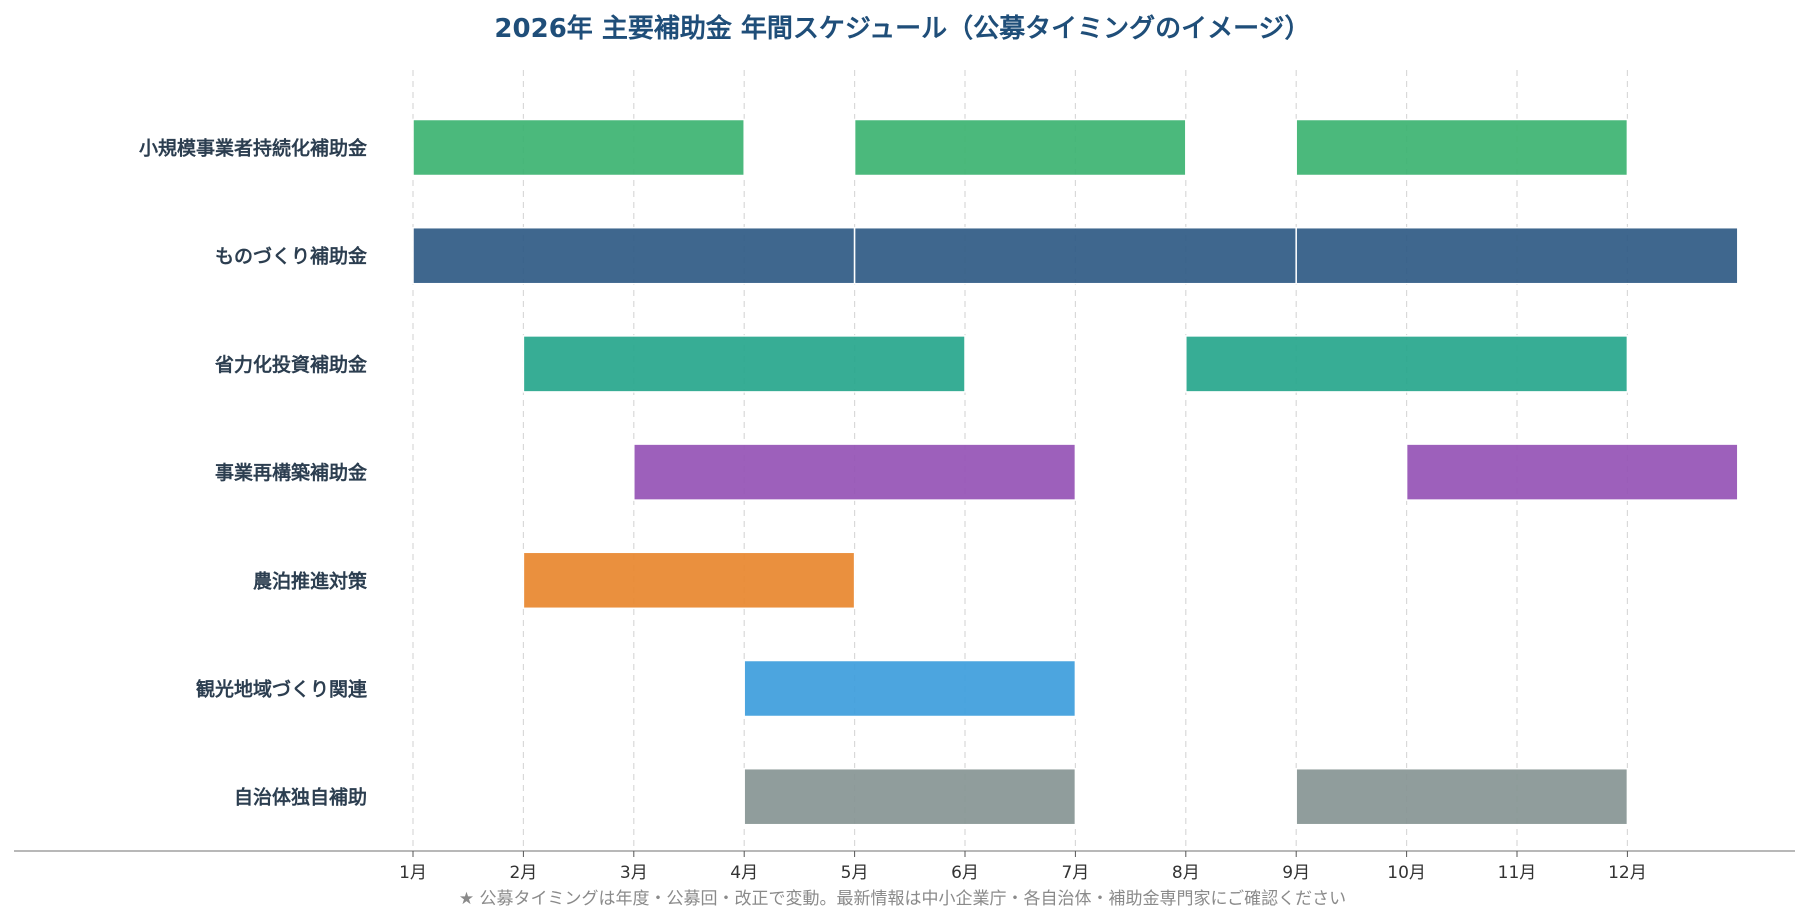  I want to click on category-label: 事業再構築補助金, so click(291, 472).